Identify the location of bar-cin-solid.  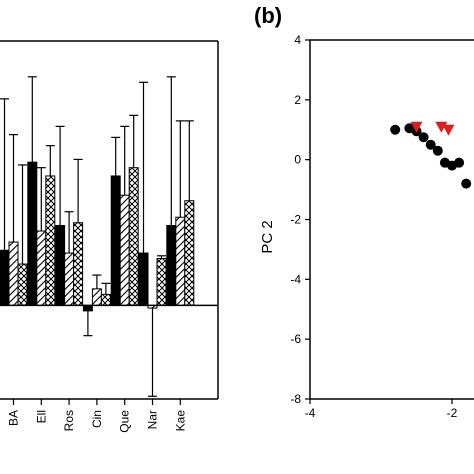
(87, 308).